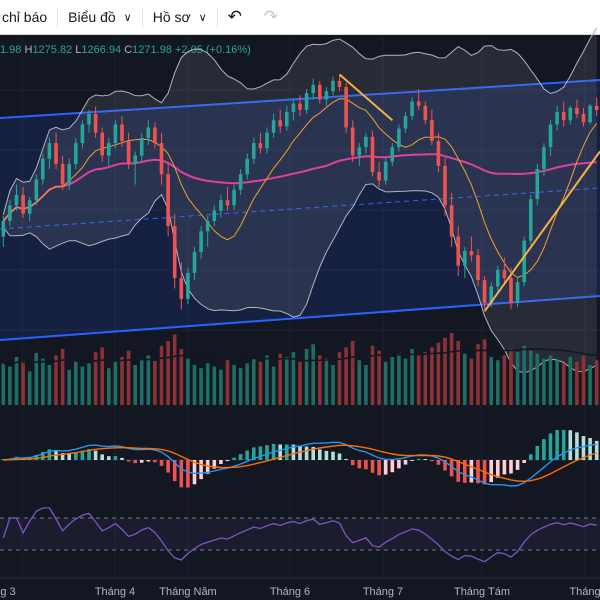  I want to click on chevron-down-icon: ∨, so click(127, 17).